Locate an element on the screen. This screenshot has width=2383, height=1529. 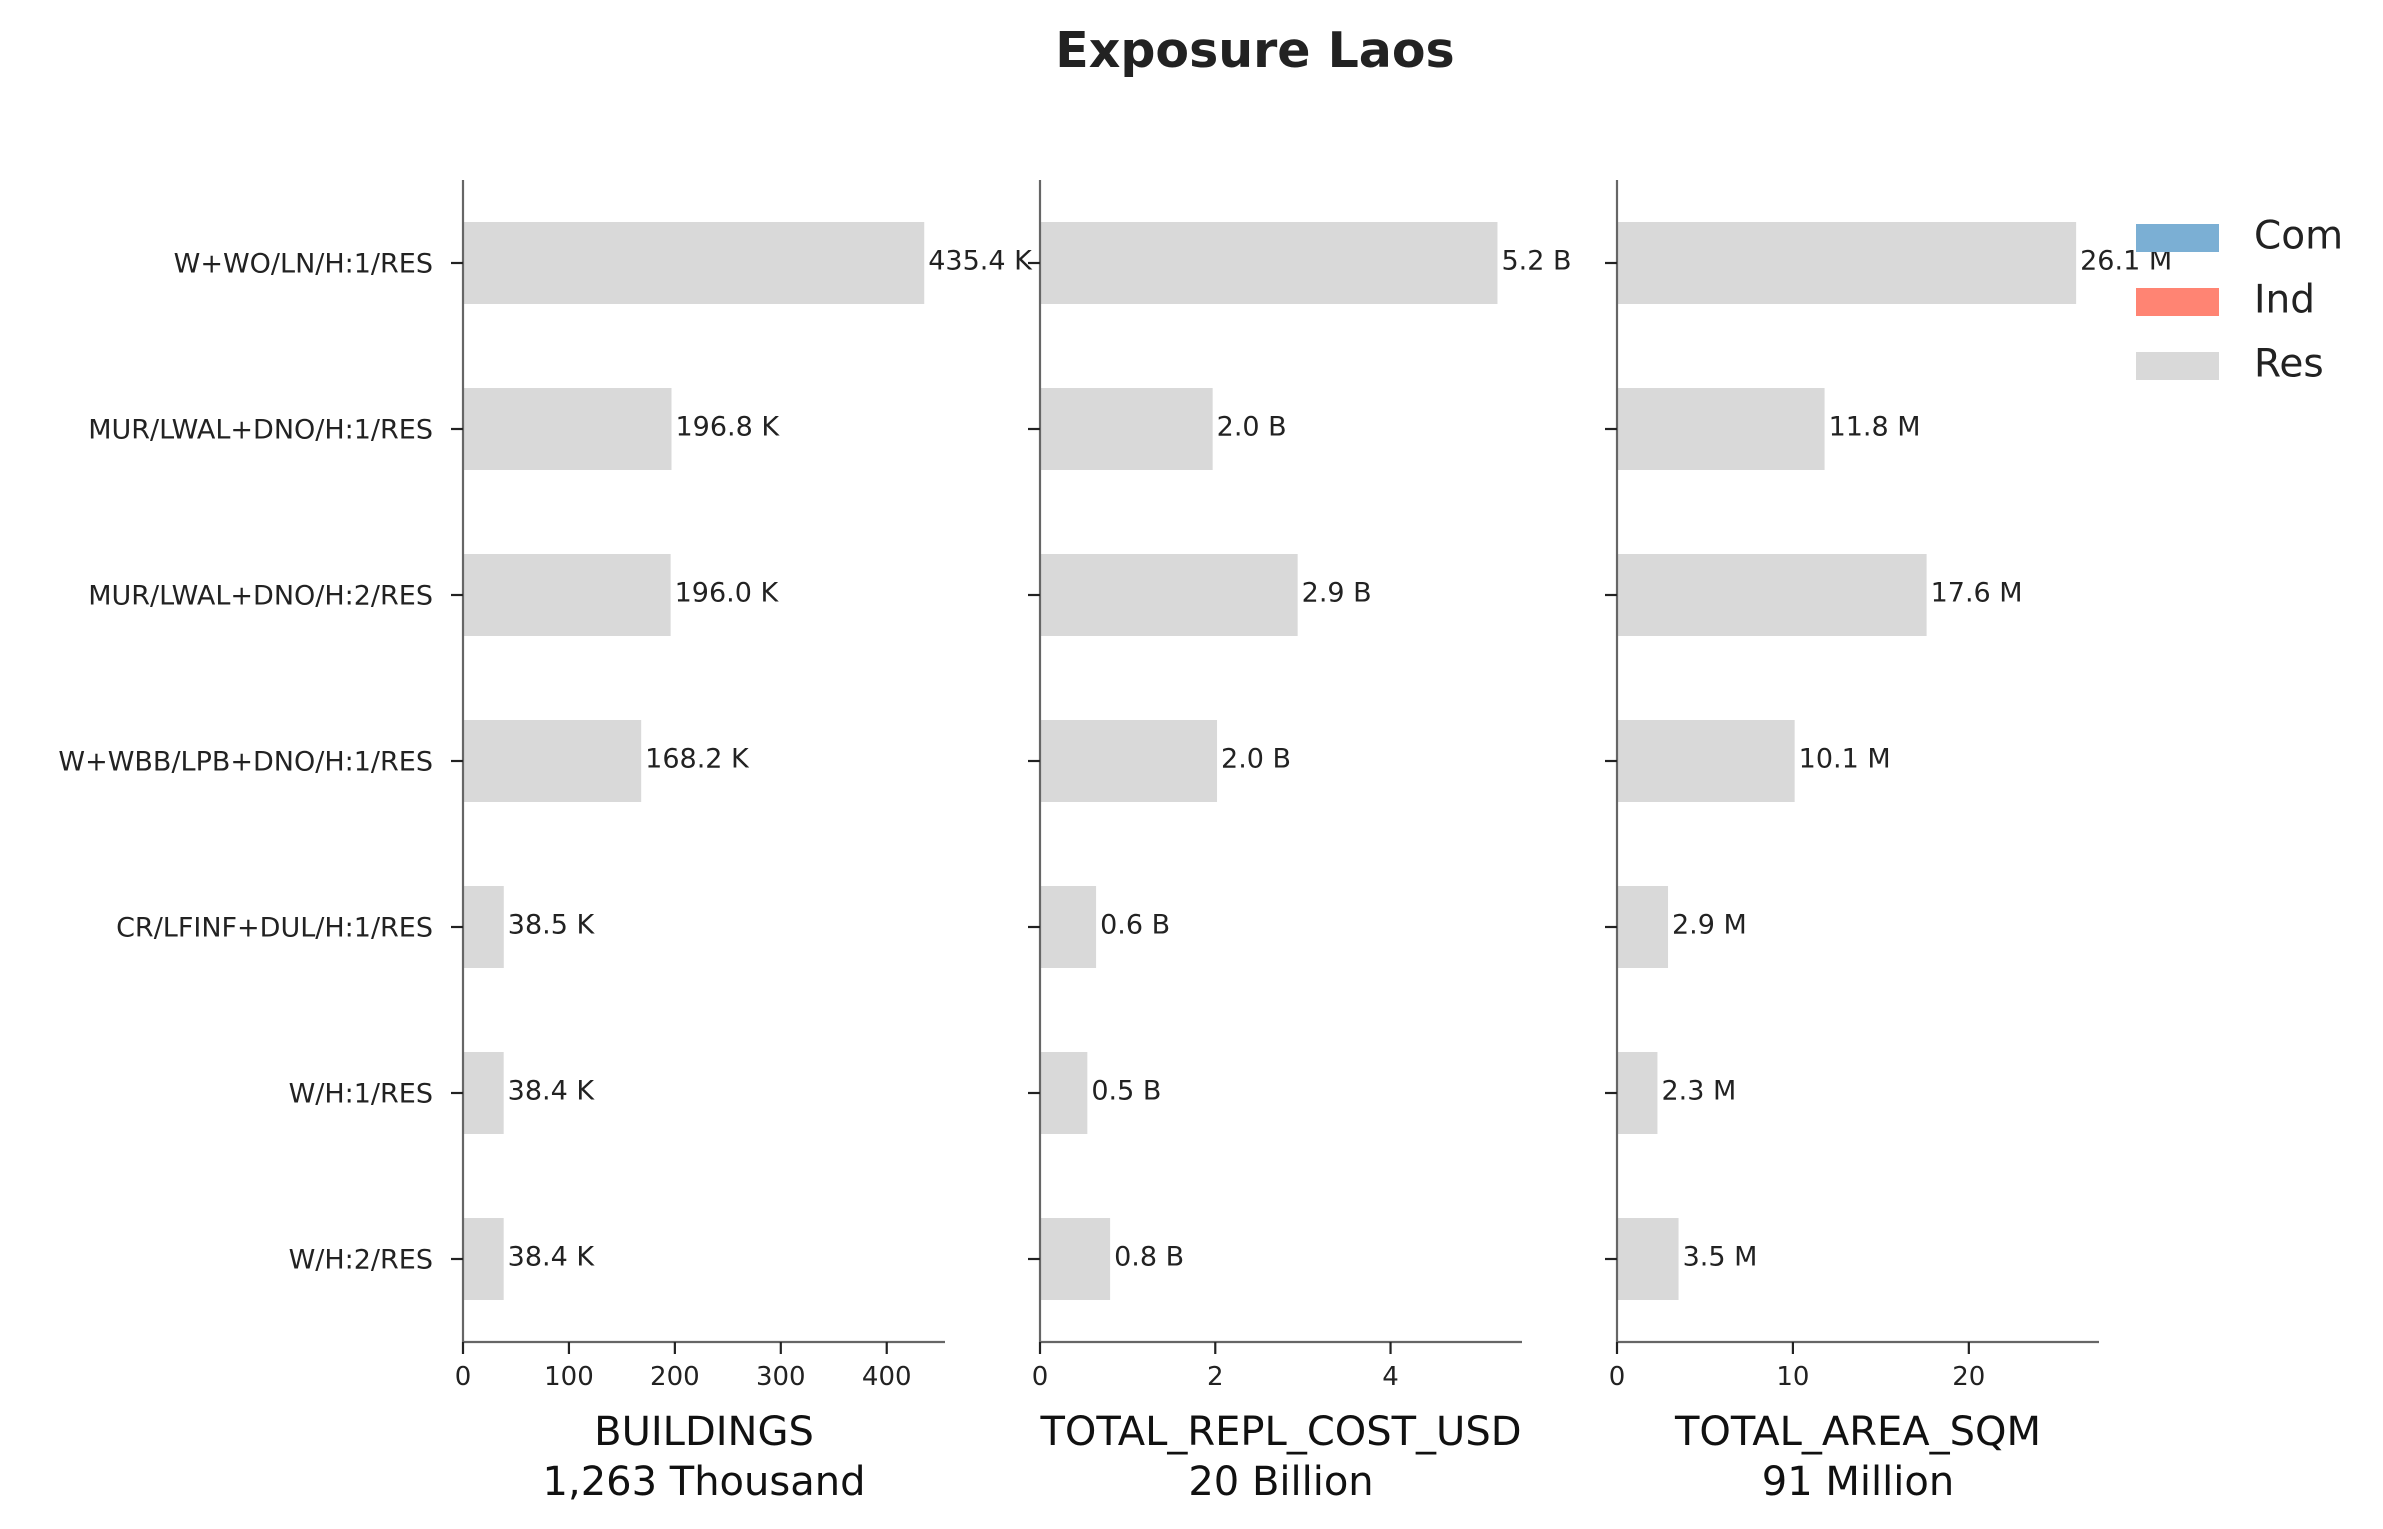
data-label-1-2: 196.8 K is located at coordinates (727, 427).